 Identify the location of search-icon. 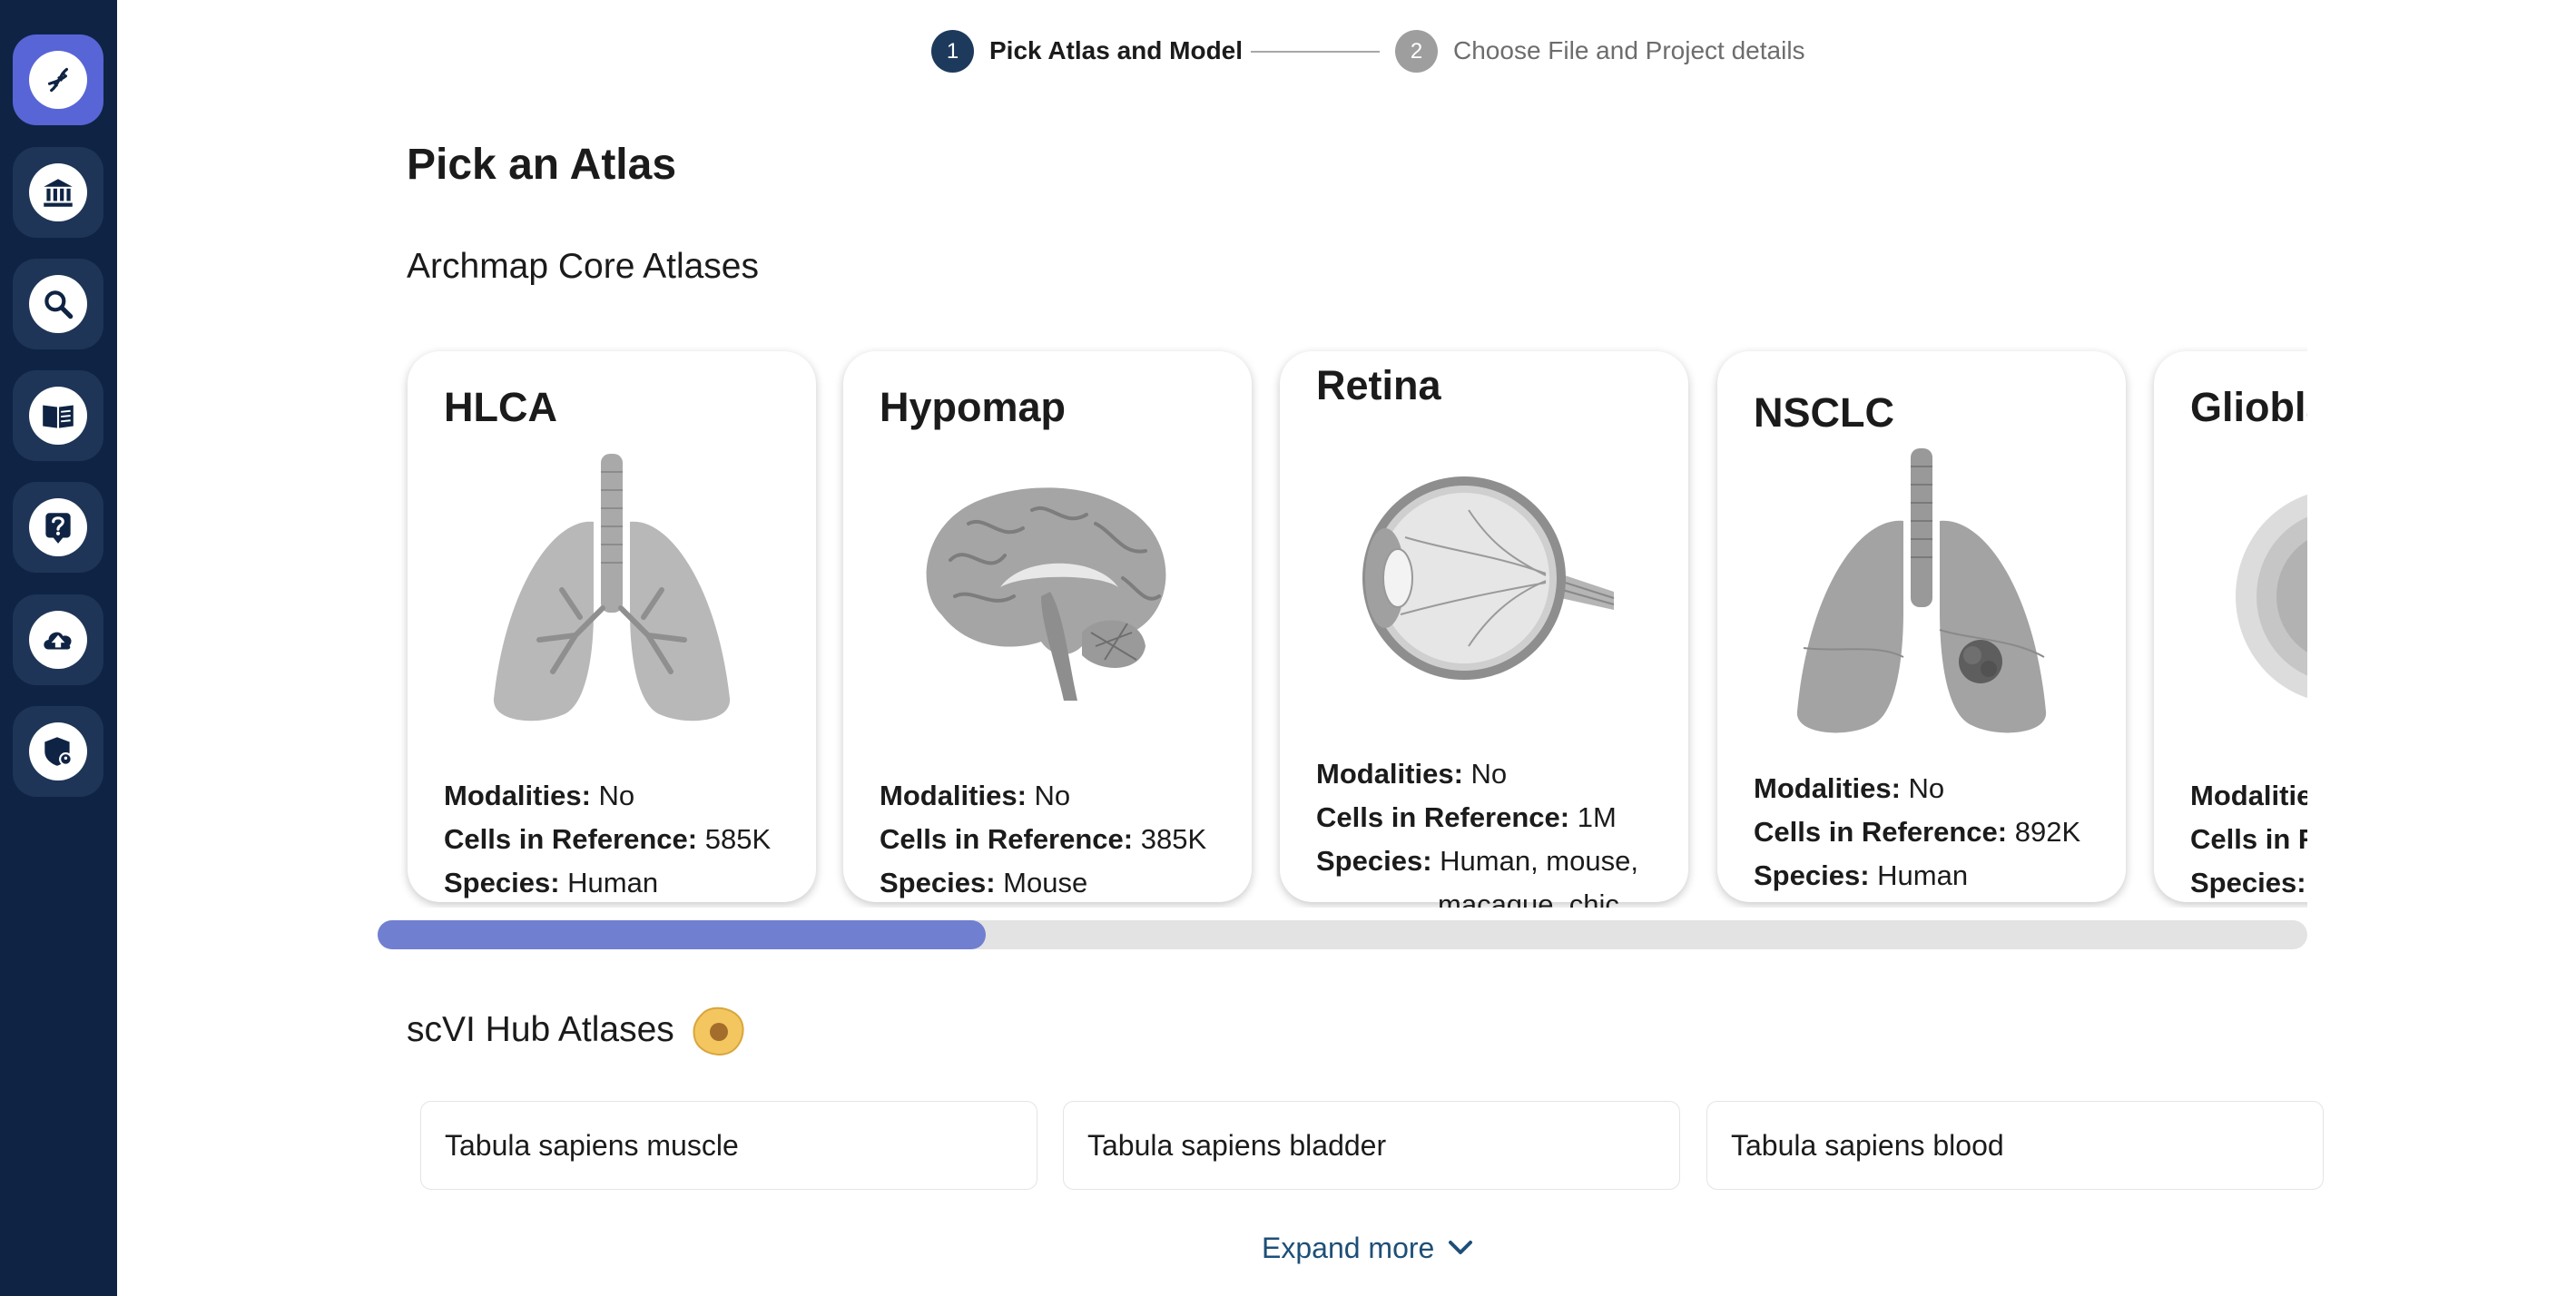
(59, 304).